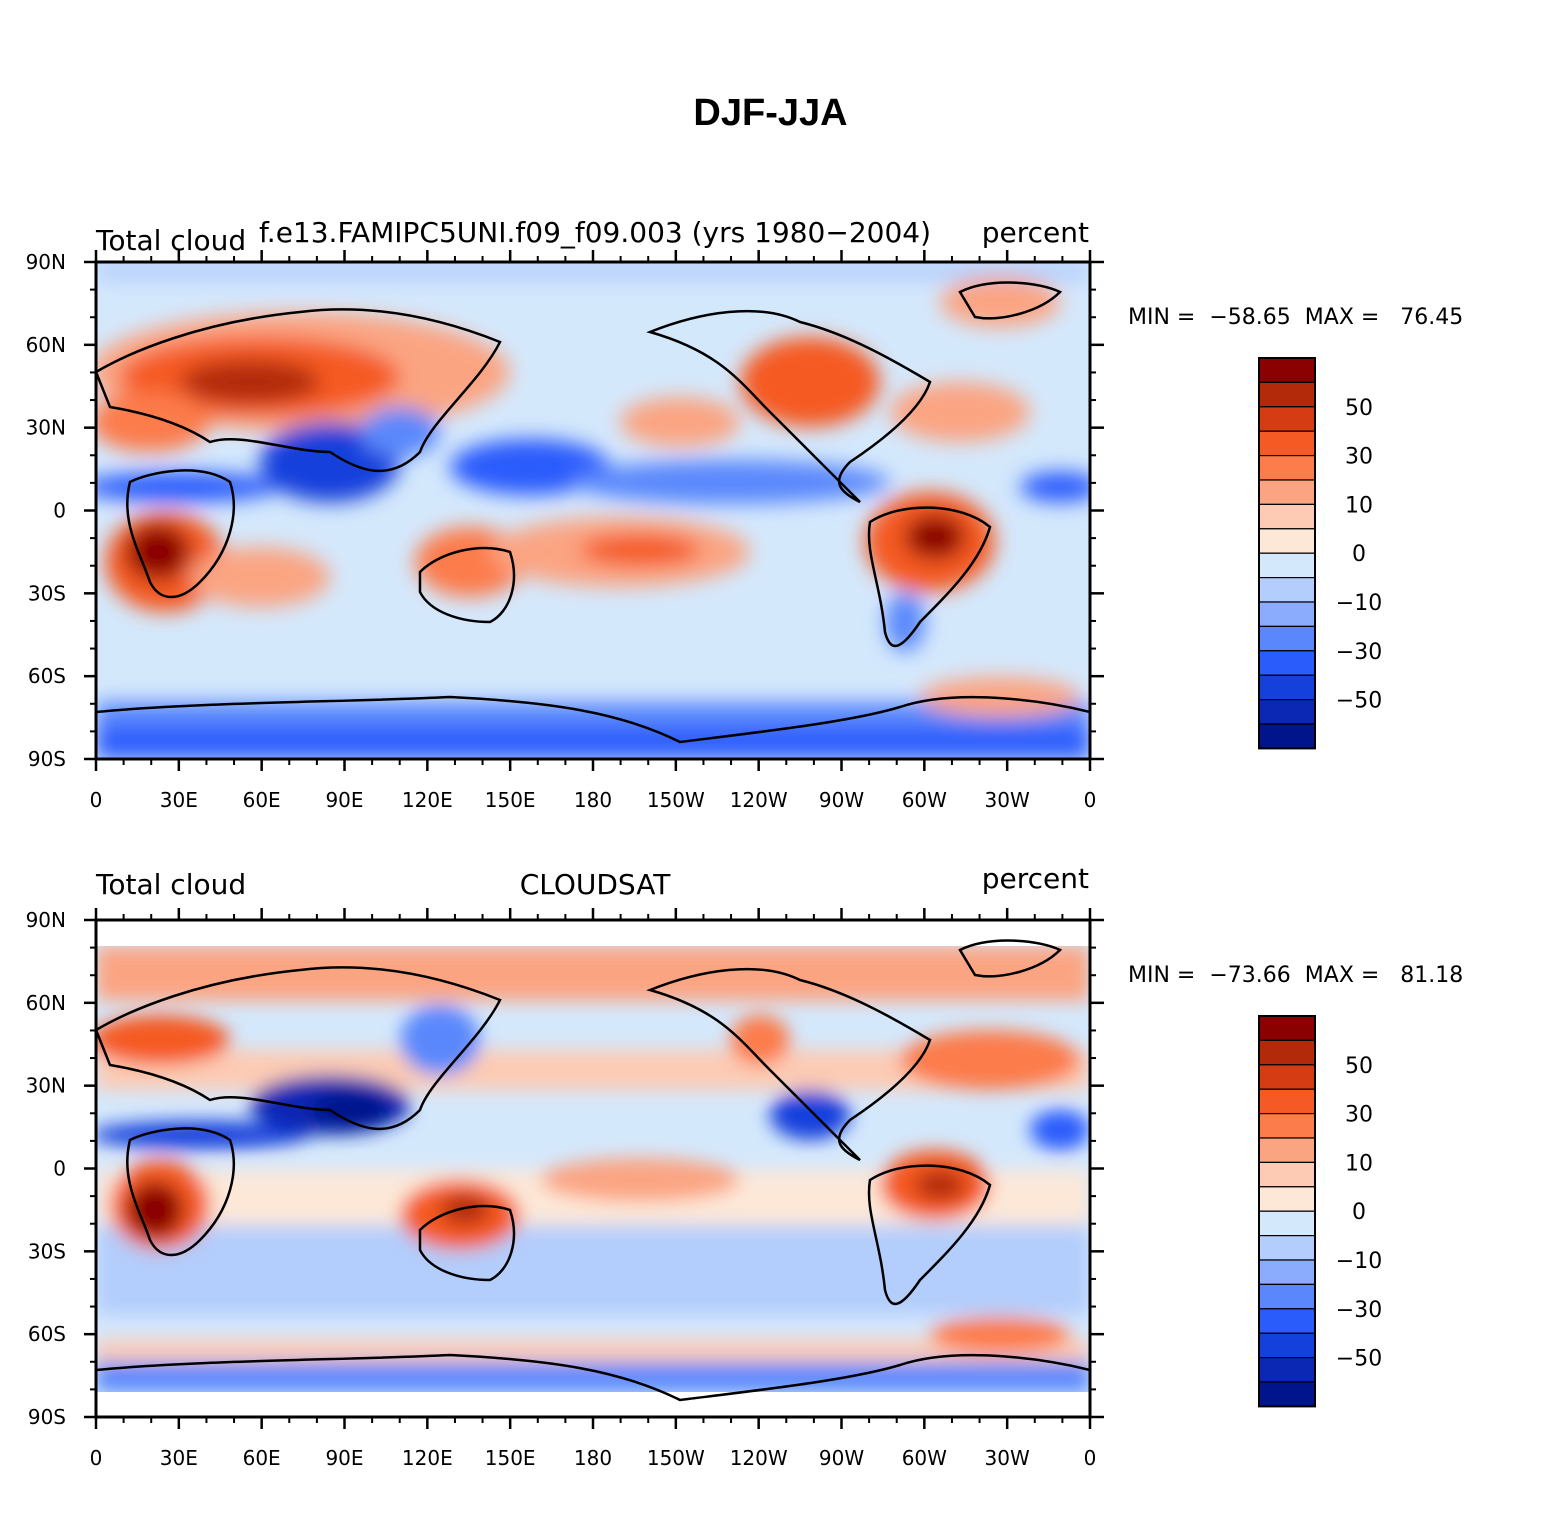 The height and width of the screenshot is (1538, 1541). What do you see at coordinates (841, 800) in the screenshot?
I see `x-tick-label: 90W` at bounding box center [841, 800].